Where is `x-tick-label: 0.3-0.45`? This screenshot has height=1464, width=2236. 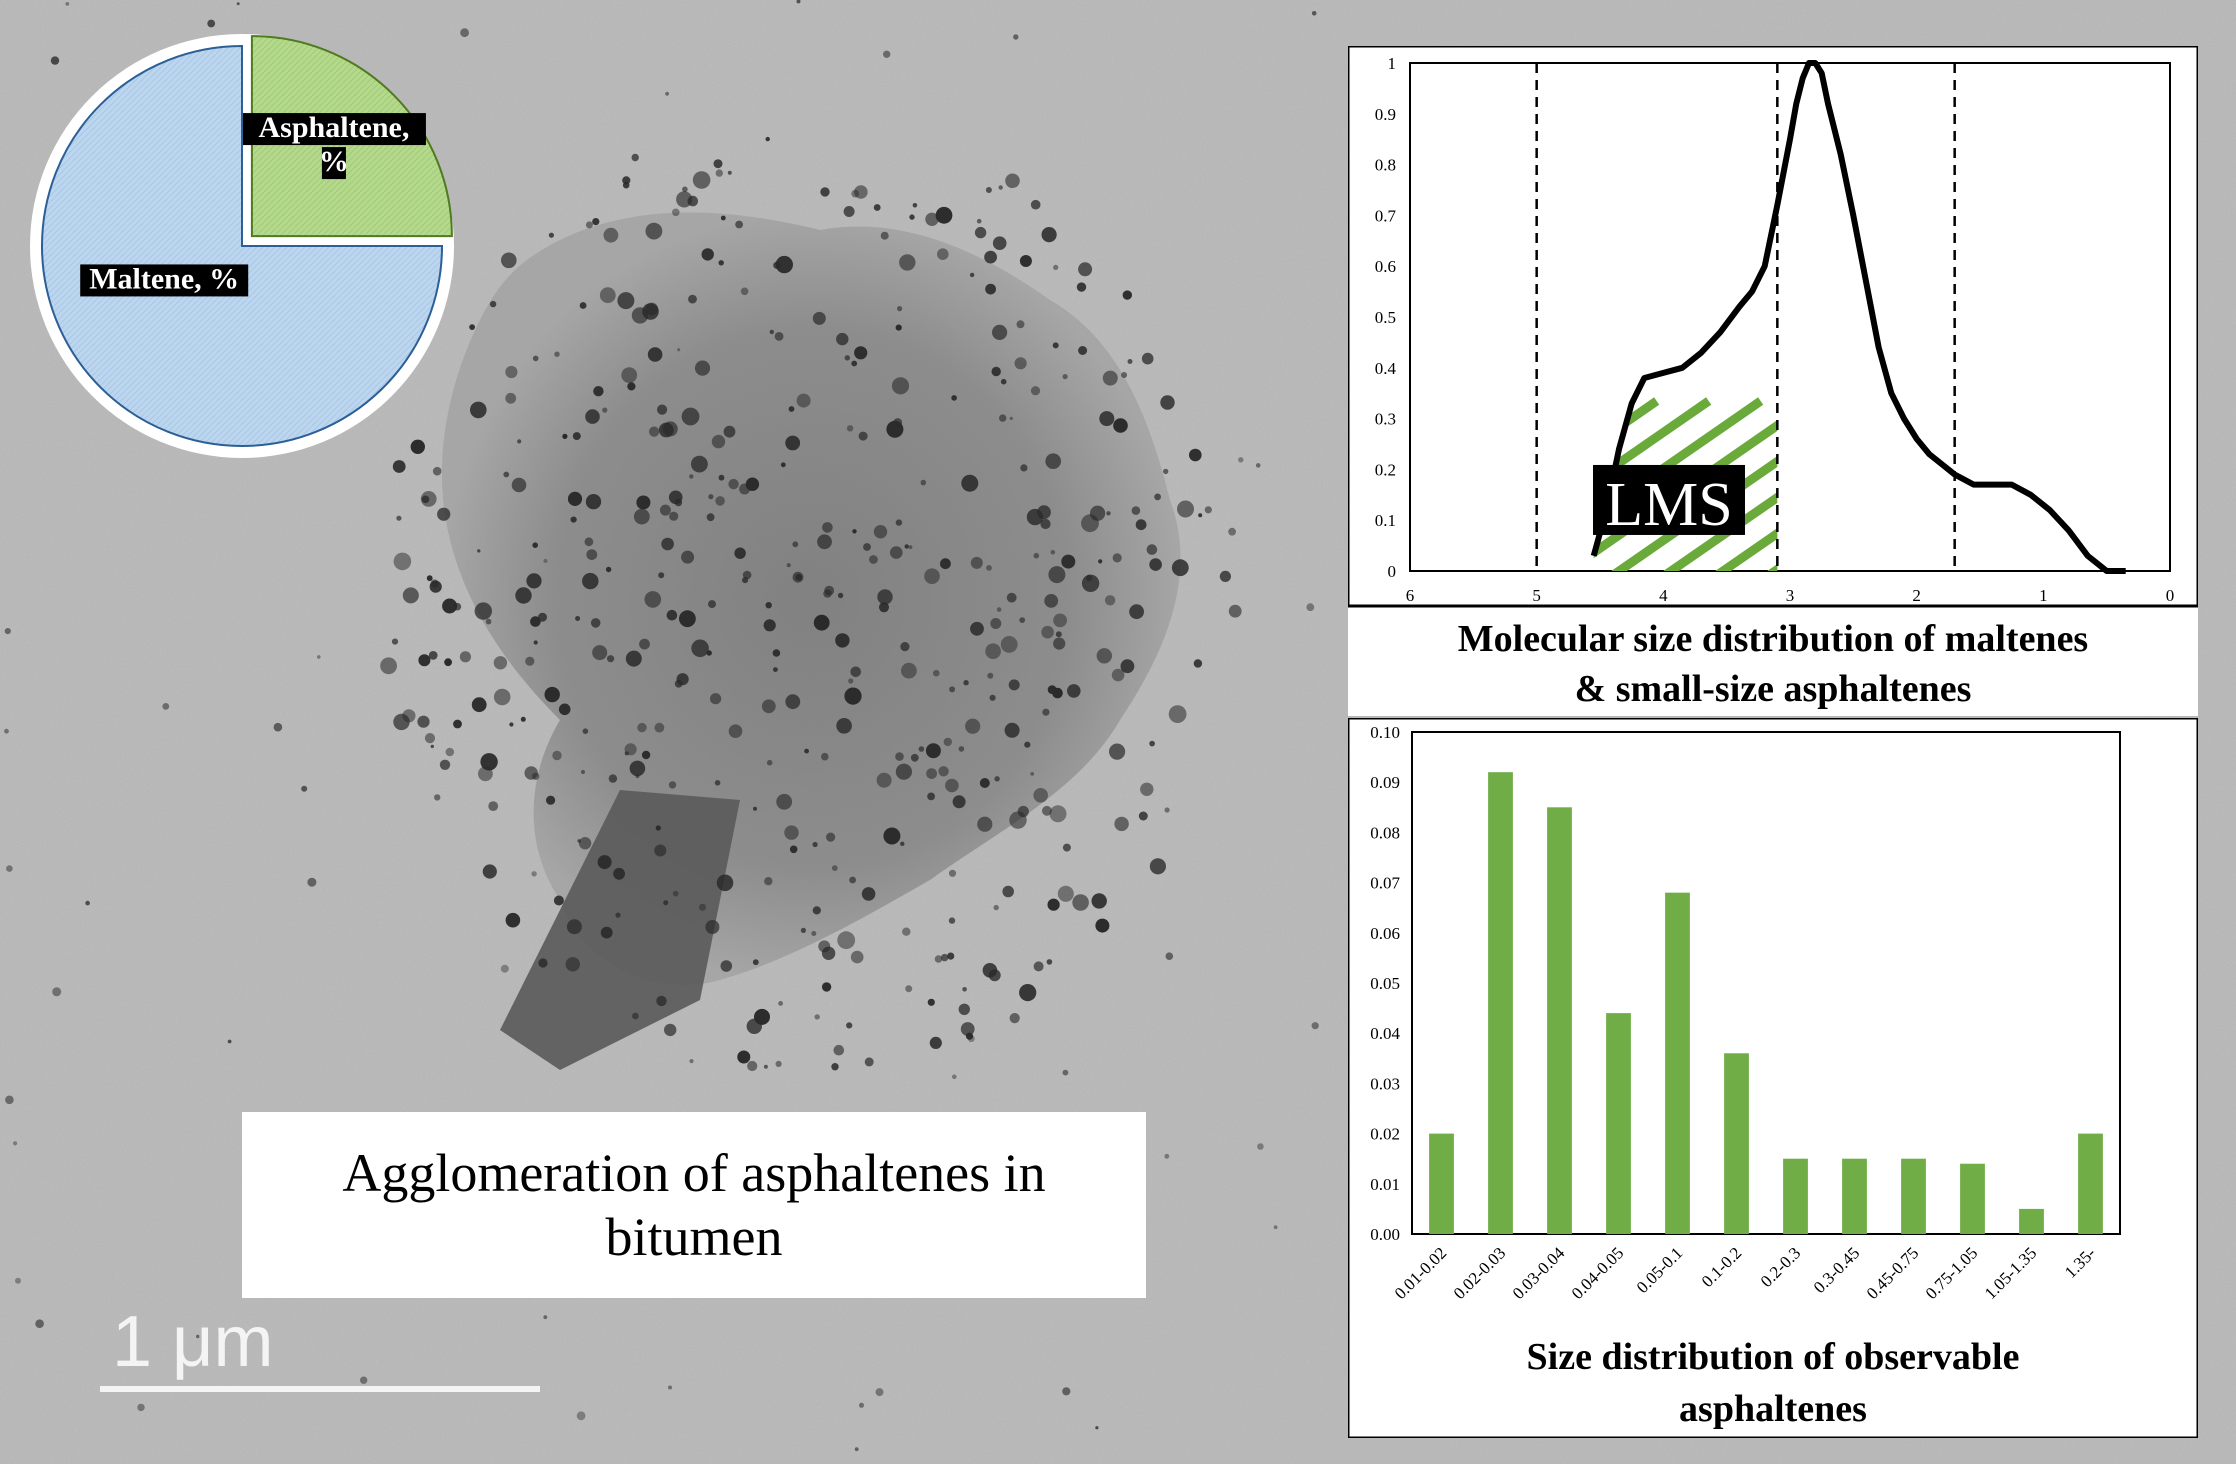
x-tick-label: 0.3-0.45 is located at coordinates (1837, 1270).